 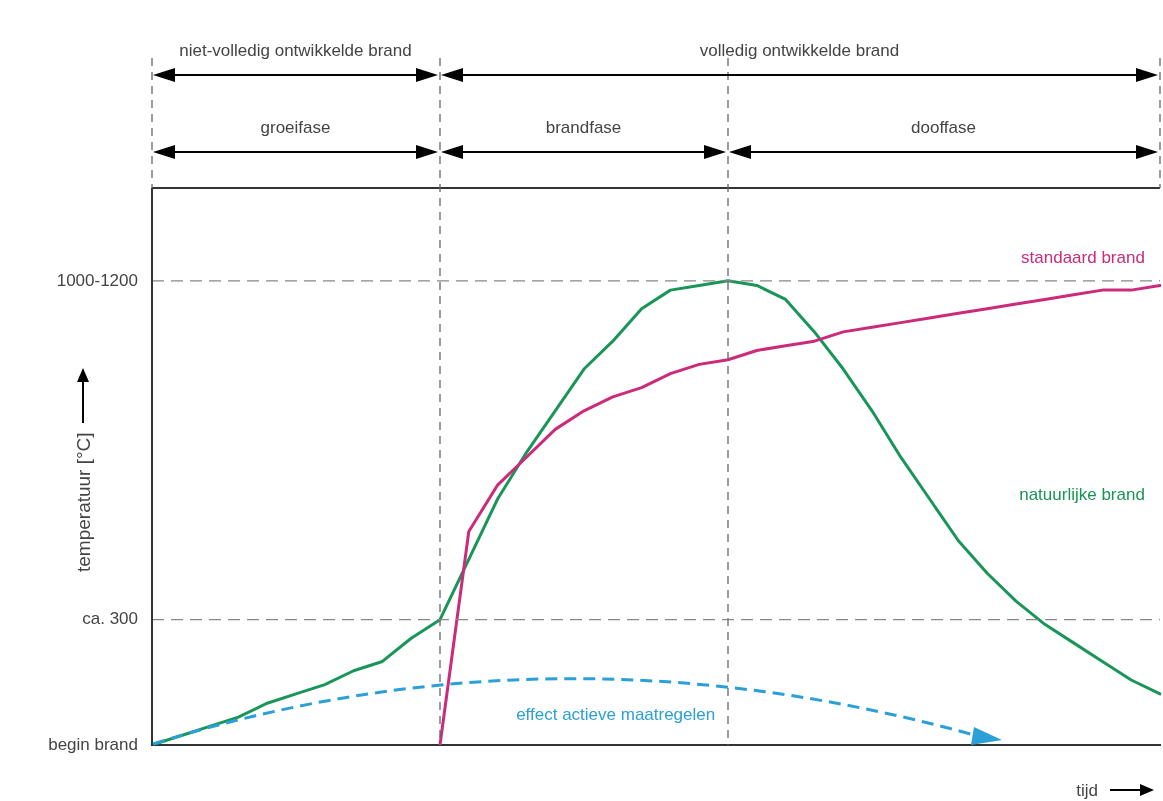 I want to click on series-label: standaard brand, so click(x=1083, y=258).